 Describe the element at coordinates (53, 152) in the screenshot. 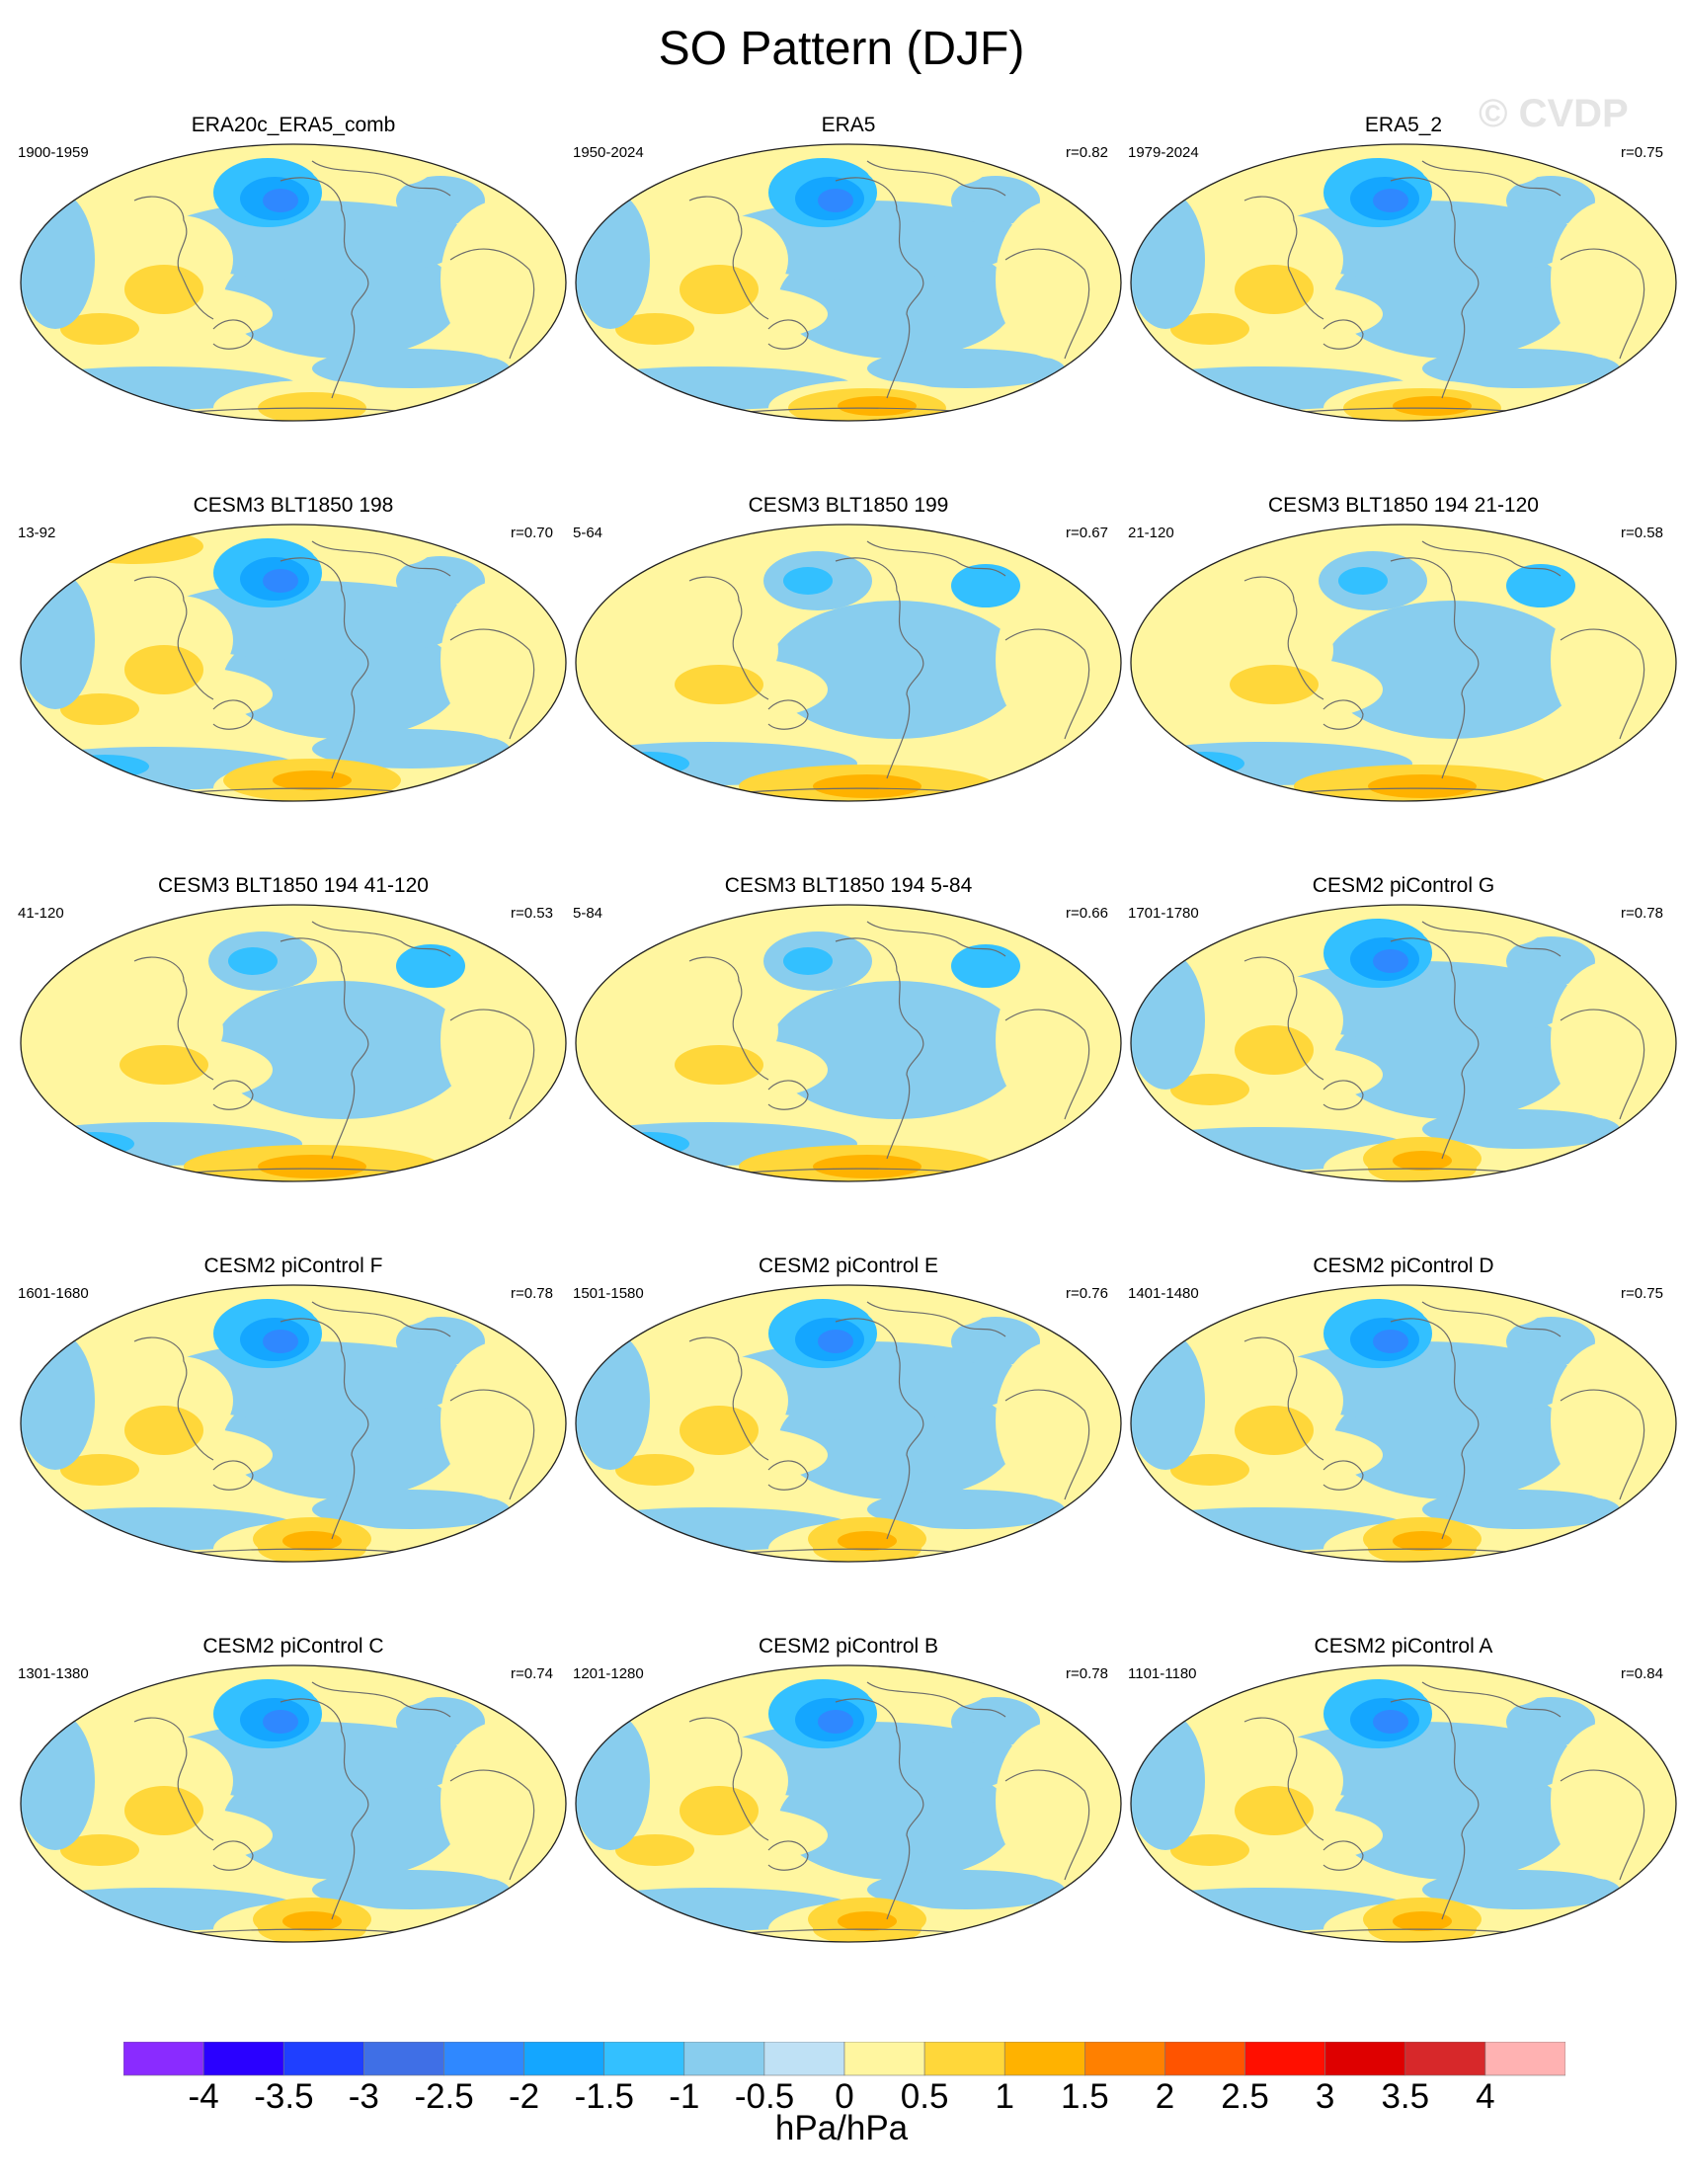

I see `panel-period: 1900-1959` at that location.